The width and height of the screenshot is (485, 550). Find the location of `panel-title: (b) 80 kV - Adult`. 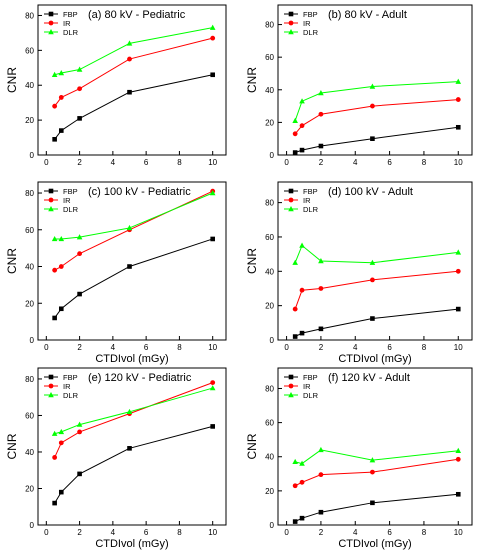

panel-title: (b) 80 kV - Adult is located at coordinates (367, 15).